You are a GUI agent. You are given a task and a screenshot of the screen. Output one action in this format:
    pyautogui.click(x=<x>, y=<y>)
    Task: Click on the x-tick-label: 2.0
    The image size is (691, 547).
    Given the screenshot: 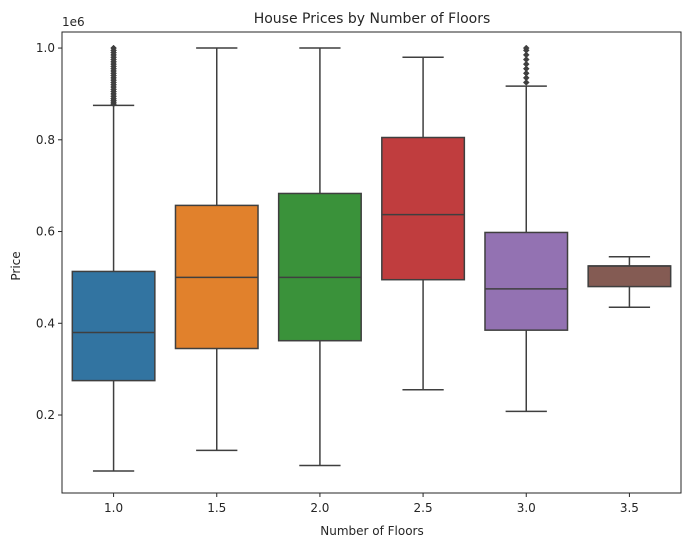 What is the action you would take?
    pyautogui.click(x=319, y=508)
    